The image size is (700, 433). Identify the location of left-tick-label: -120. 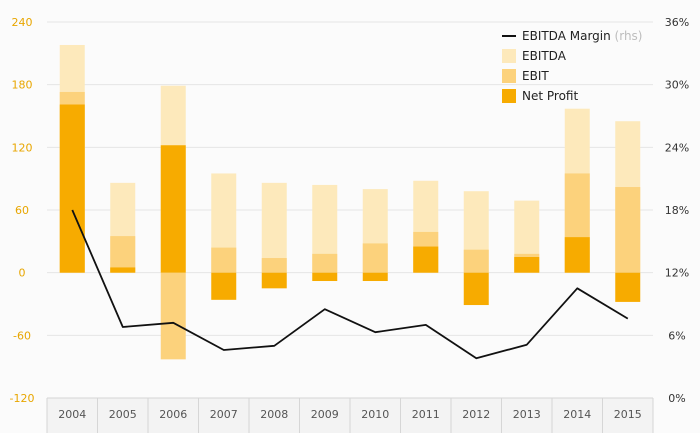
(22, 398).